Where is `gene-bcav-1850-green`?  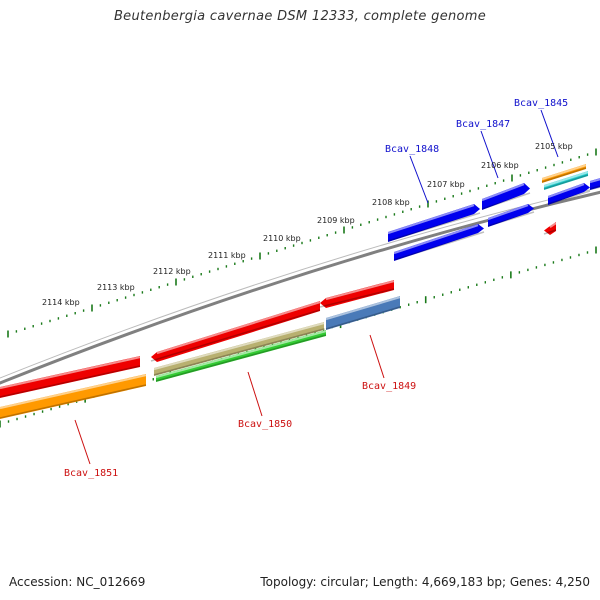 gene-bcav-1850-green is located at coordinates (241, 356).